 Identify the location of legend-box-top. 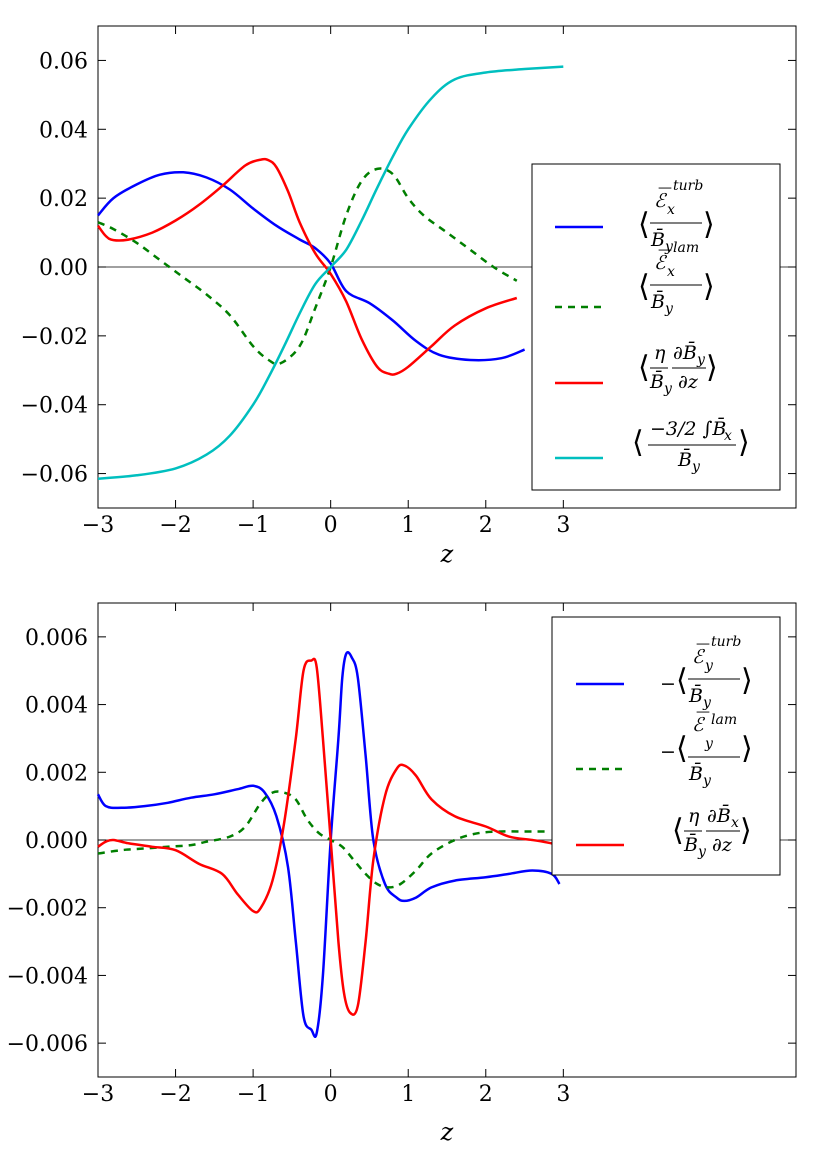
(656, 327).